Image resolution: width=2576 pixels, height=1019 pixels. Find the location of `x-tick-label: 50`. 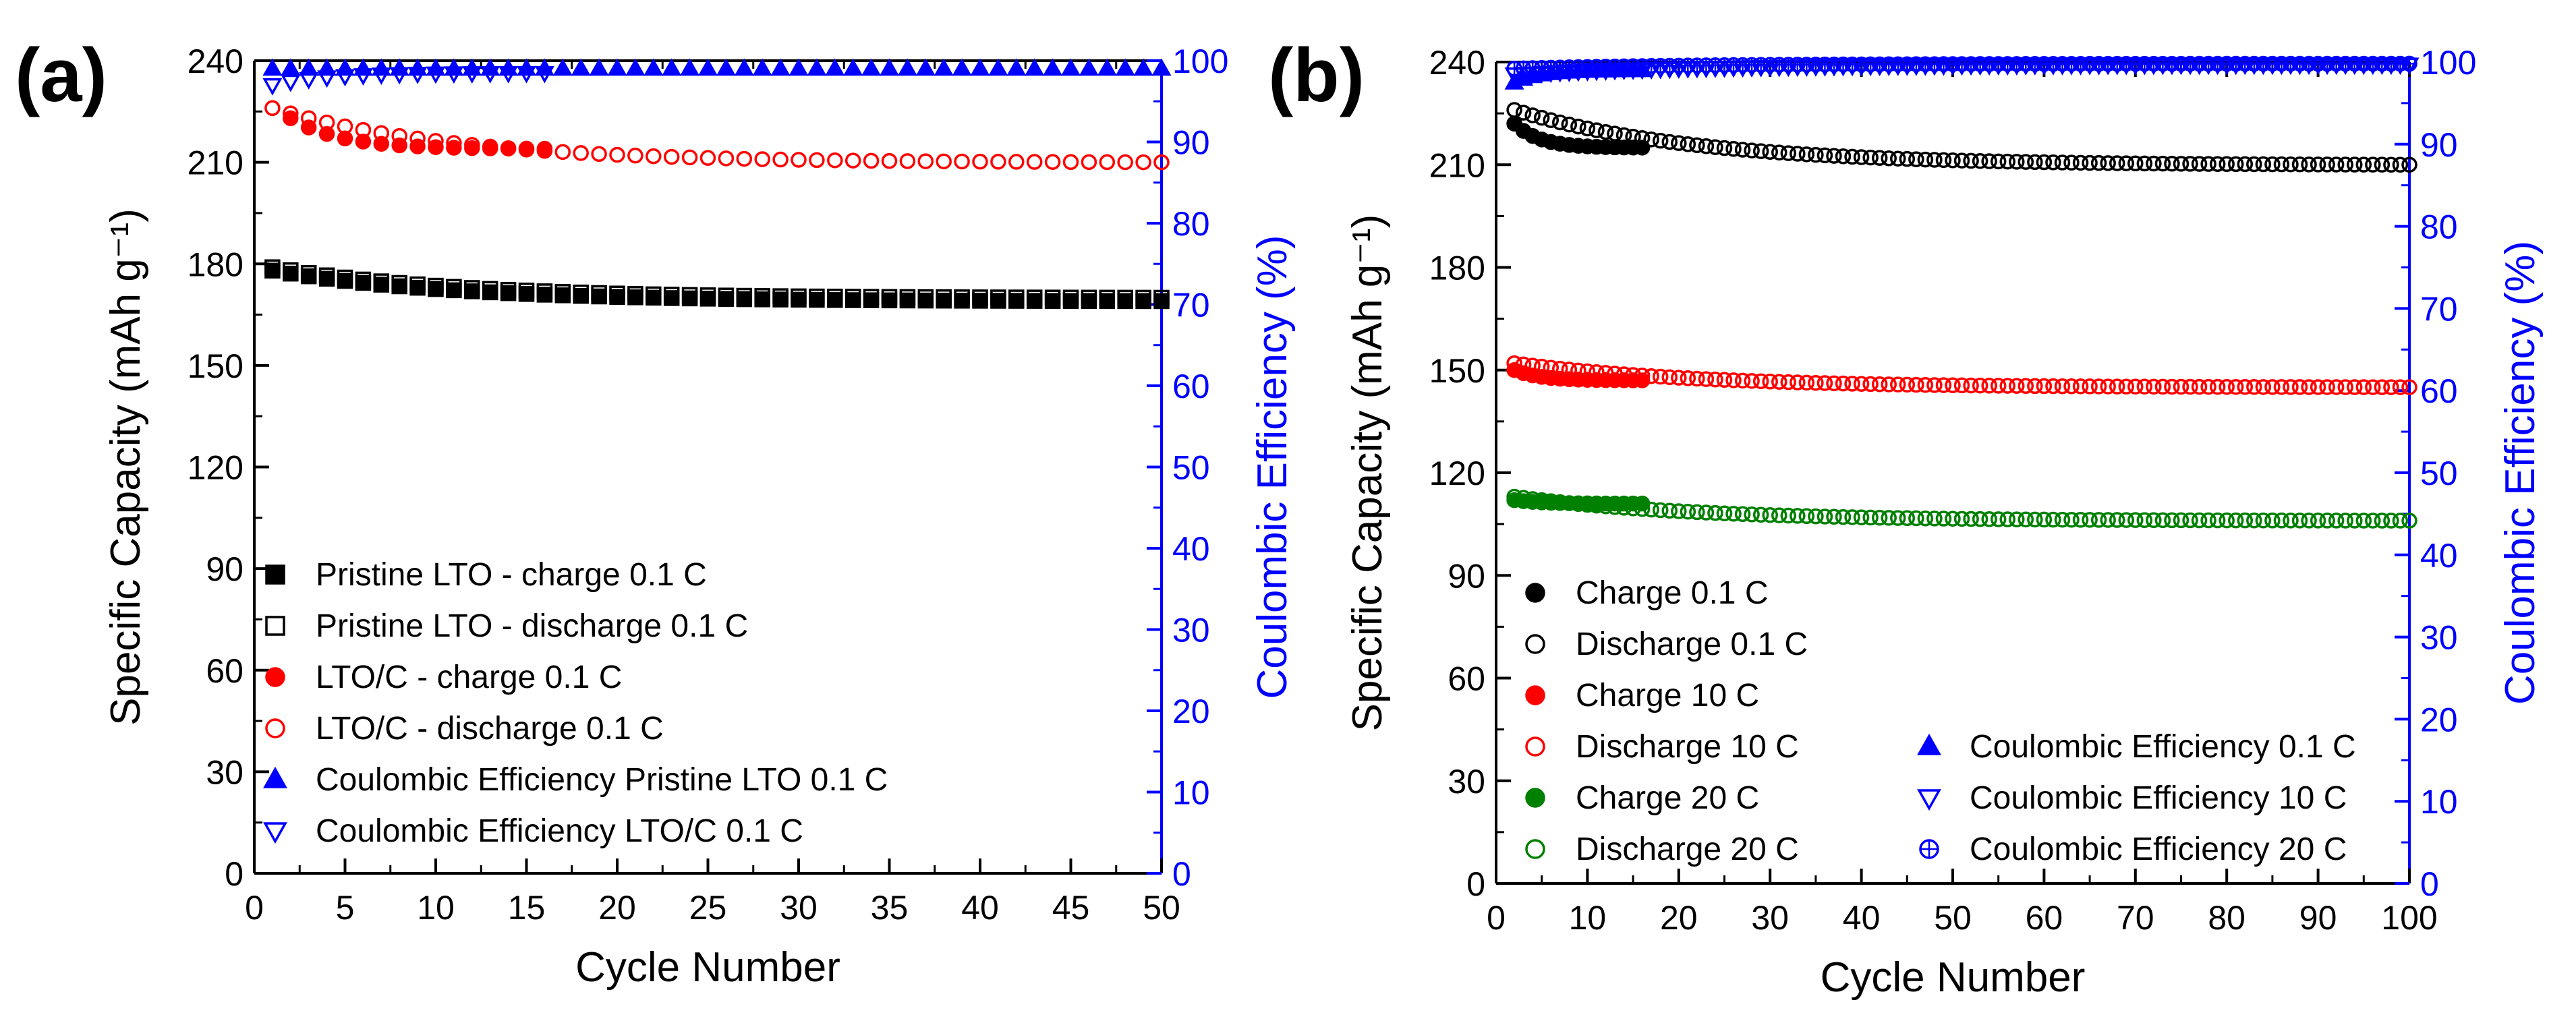

x-tick-label: 50 is located at coordinates (1953, 918).